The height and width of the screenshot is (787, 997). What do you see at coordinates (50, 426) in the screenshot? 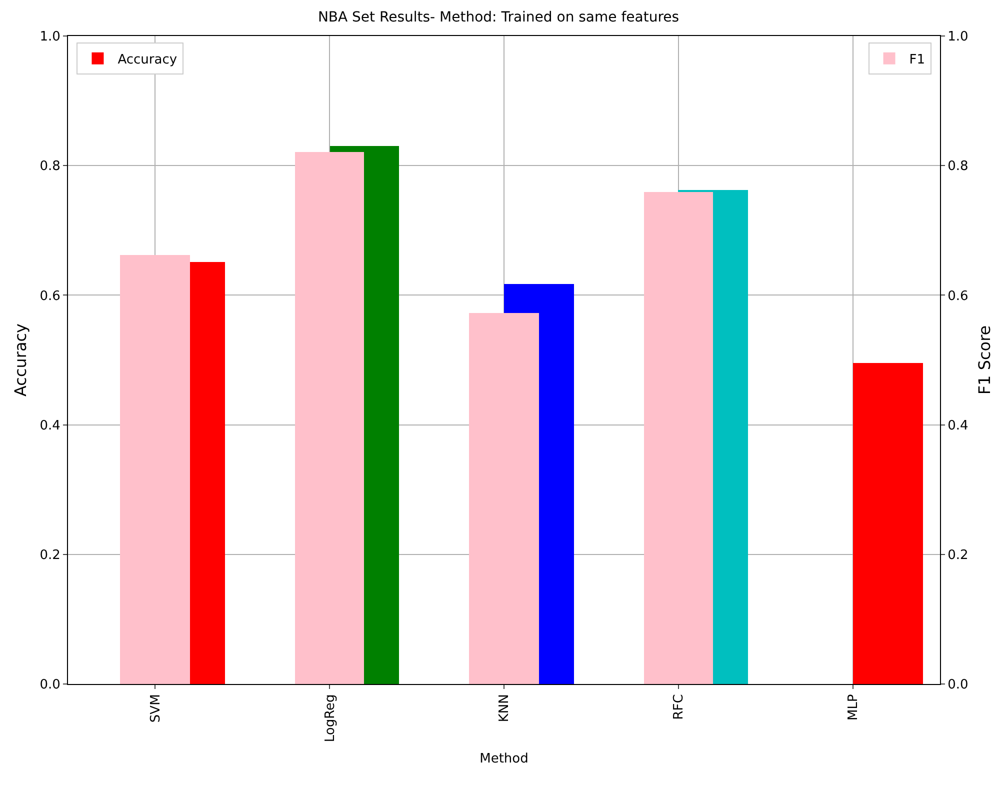
I see `y-tick-label: 0.4` at bounding box center [50, 426].